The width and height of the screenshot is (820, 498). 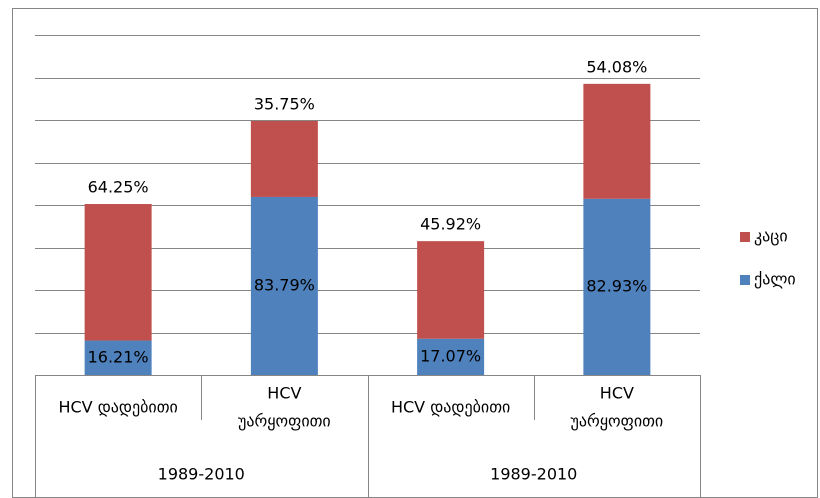 I want to click on data-label: 17.07%, so click(x=450, y=355).